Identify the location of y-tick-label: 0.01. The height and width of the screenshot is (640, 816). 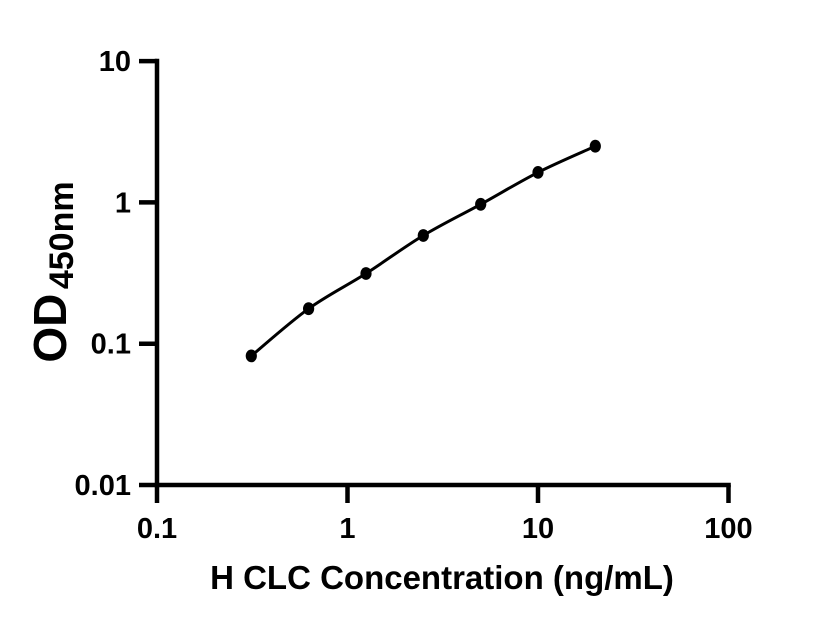
(103, 486).